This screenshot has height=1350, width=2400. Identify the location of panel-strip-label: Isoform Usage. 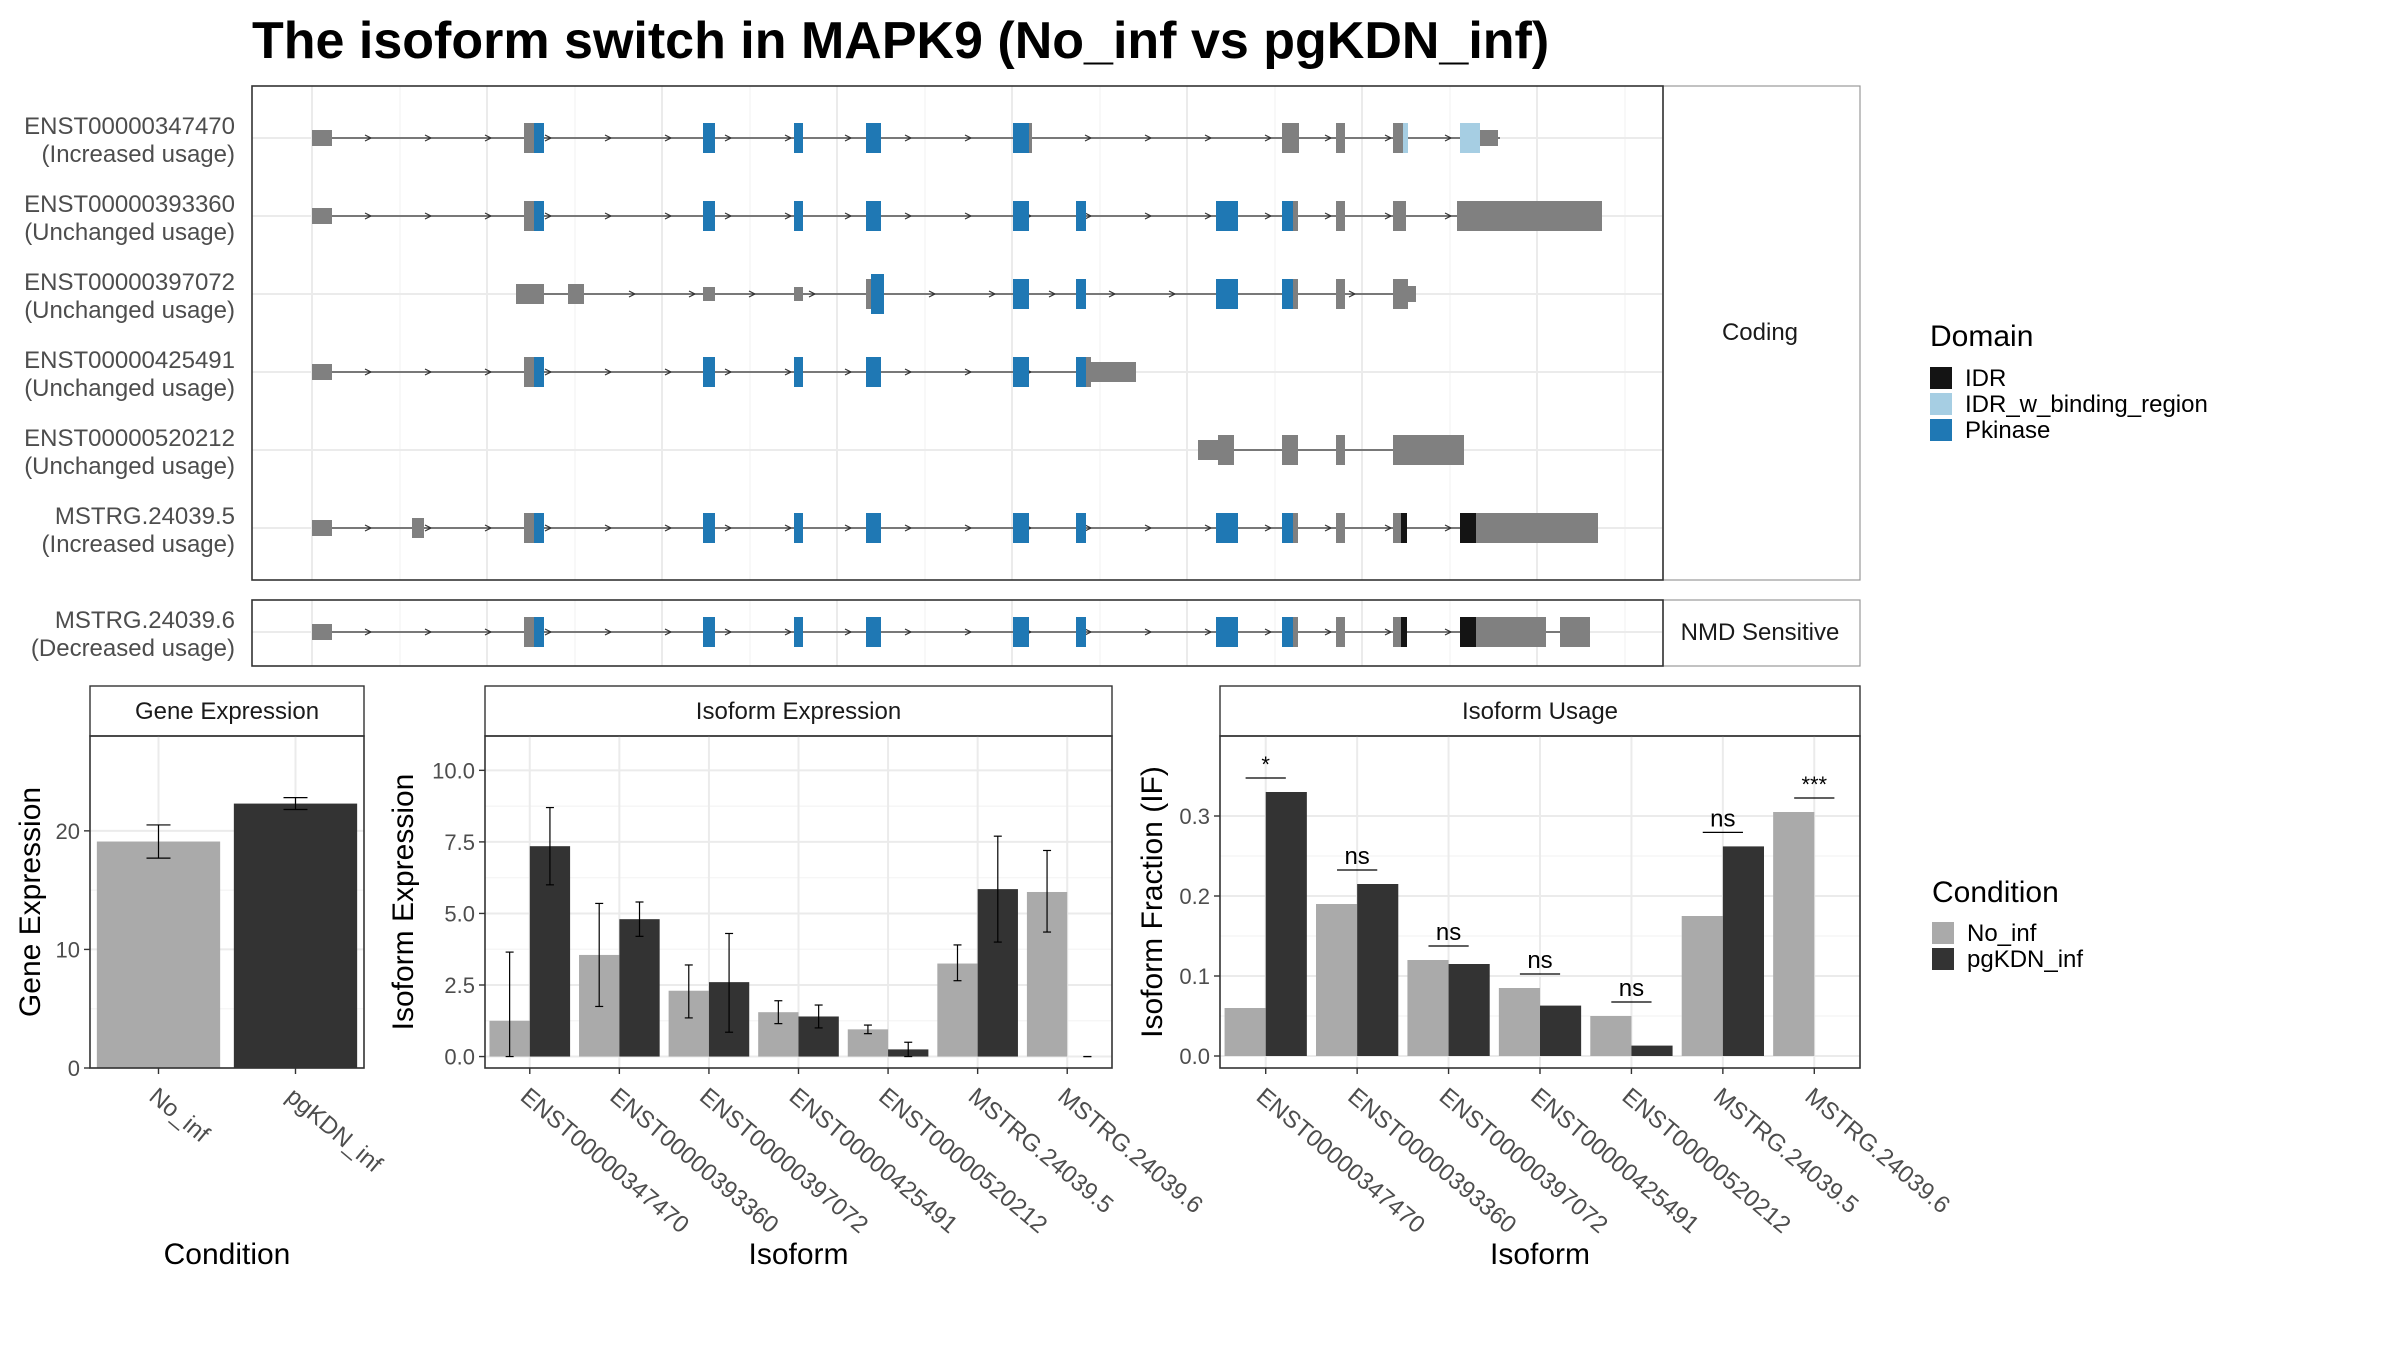
(1540, 711).